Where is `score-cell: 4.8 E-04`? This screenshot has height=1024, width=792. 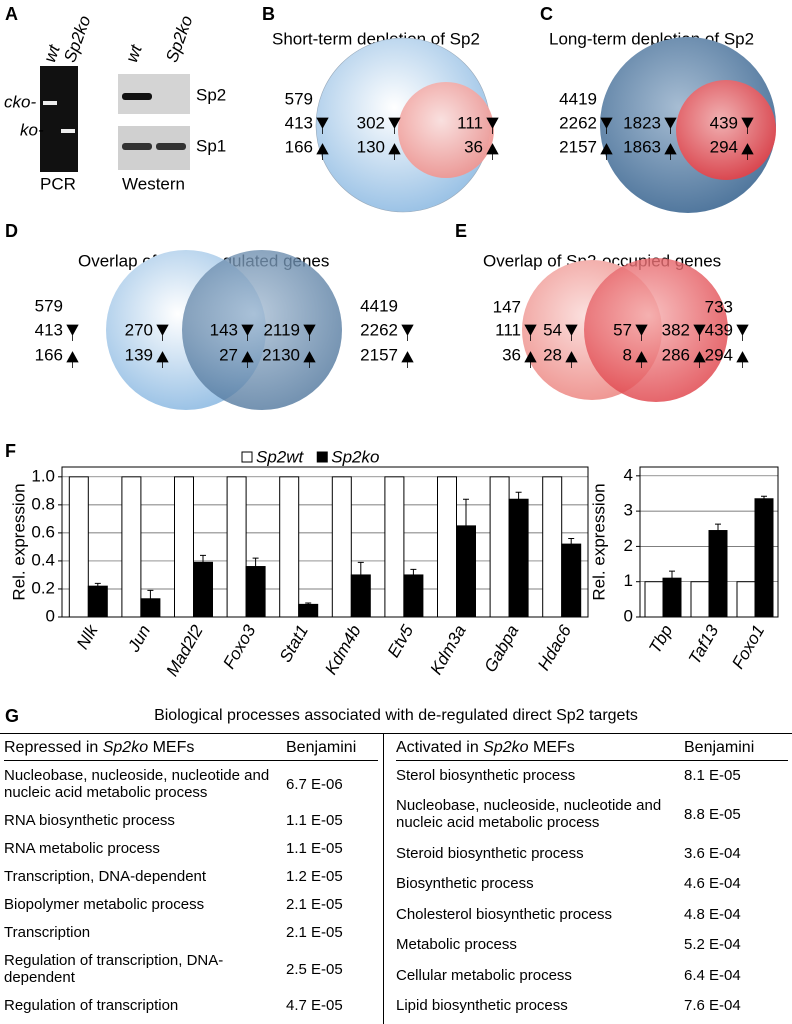
score-cell: 4.8 E-04 is located at coordinates (712, 914).